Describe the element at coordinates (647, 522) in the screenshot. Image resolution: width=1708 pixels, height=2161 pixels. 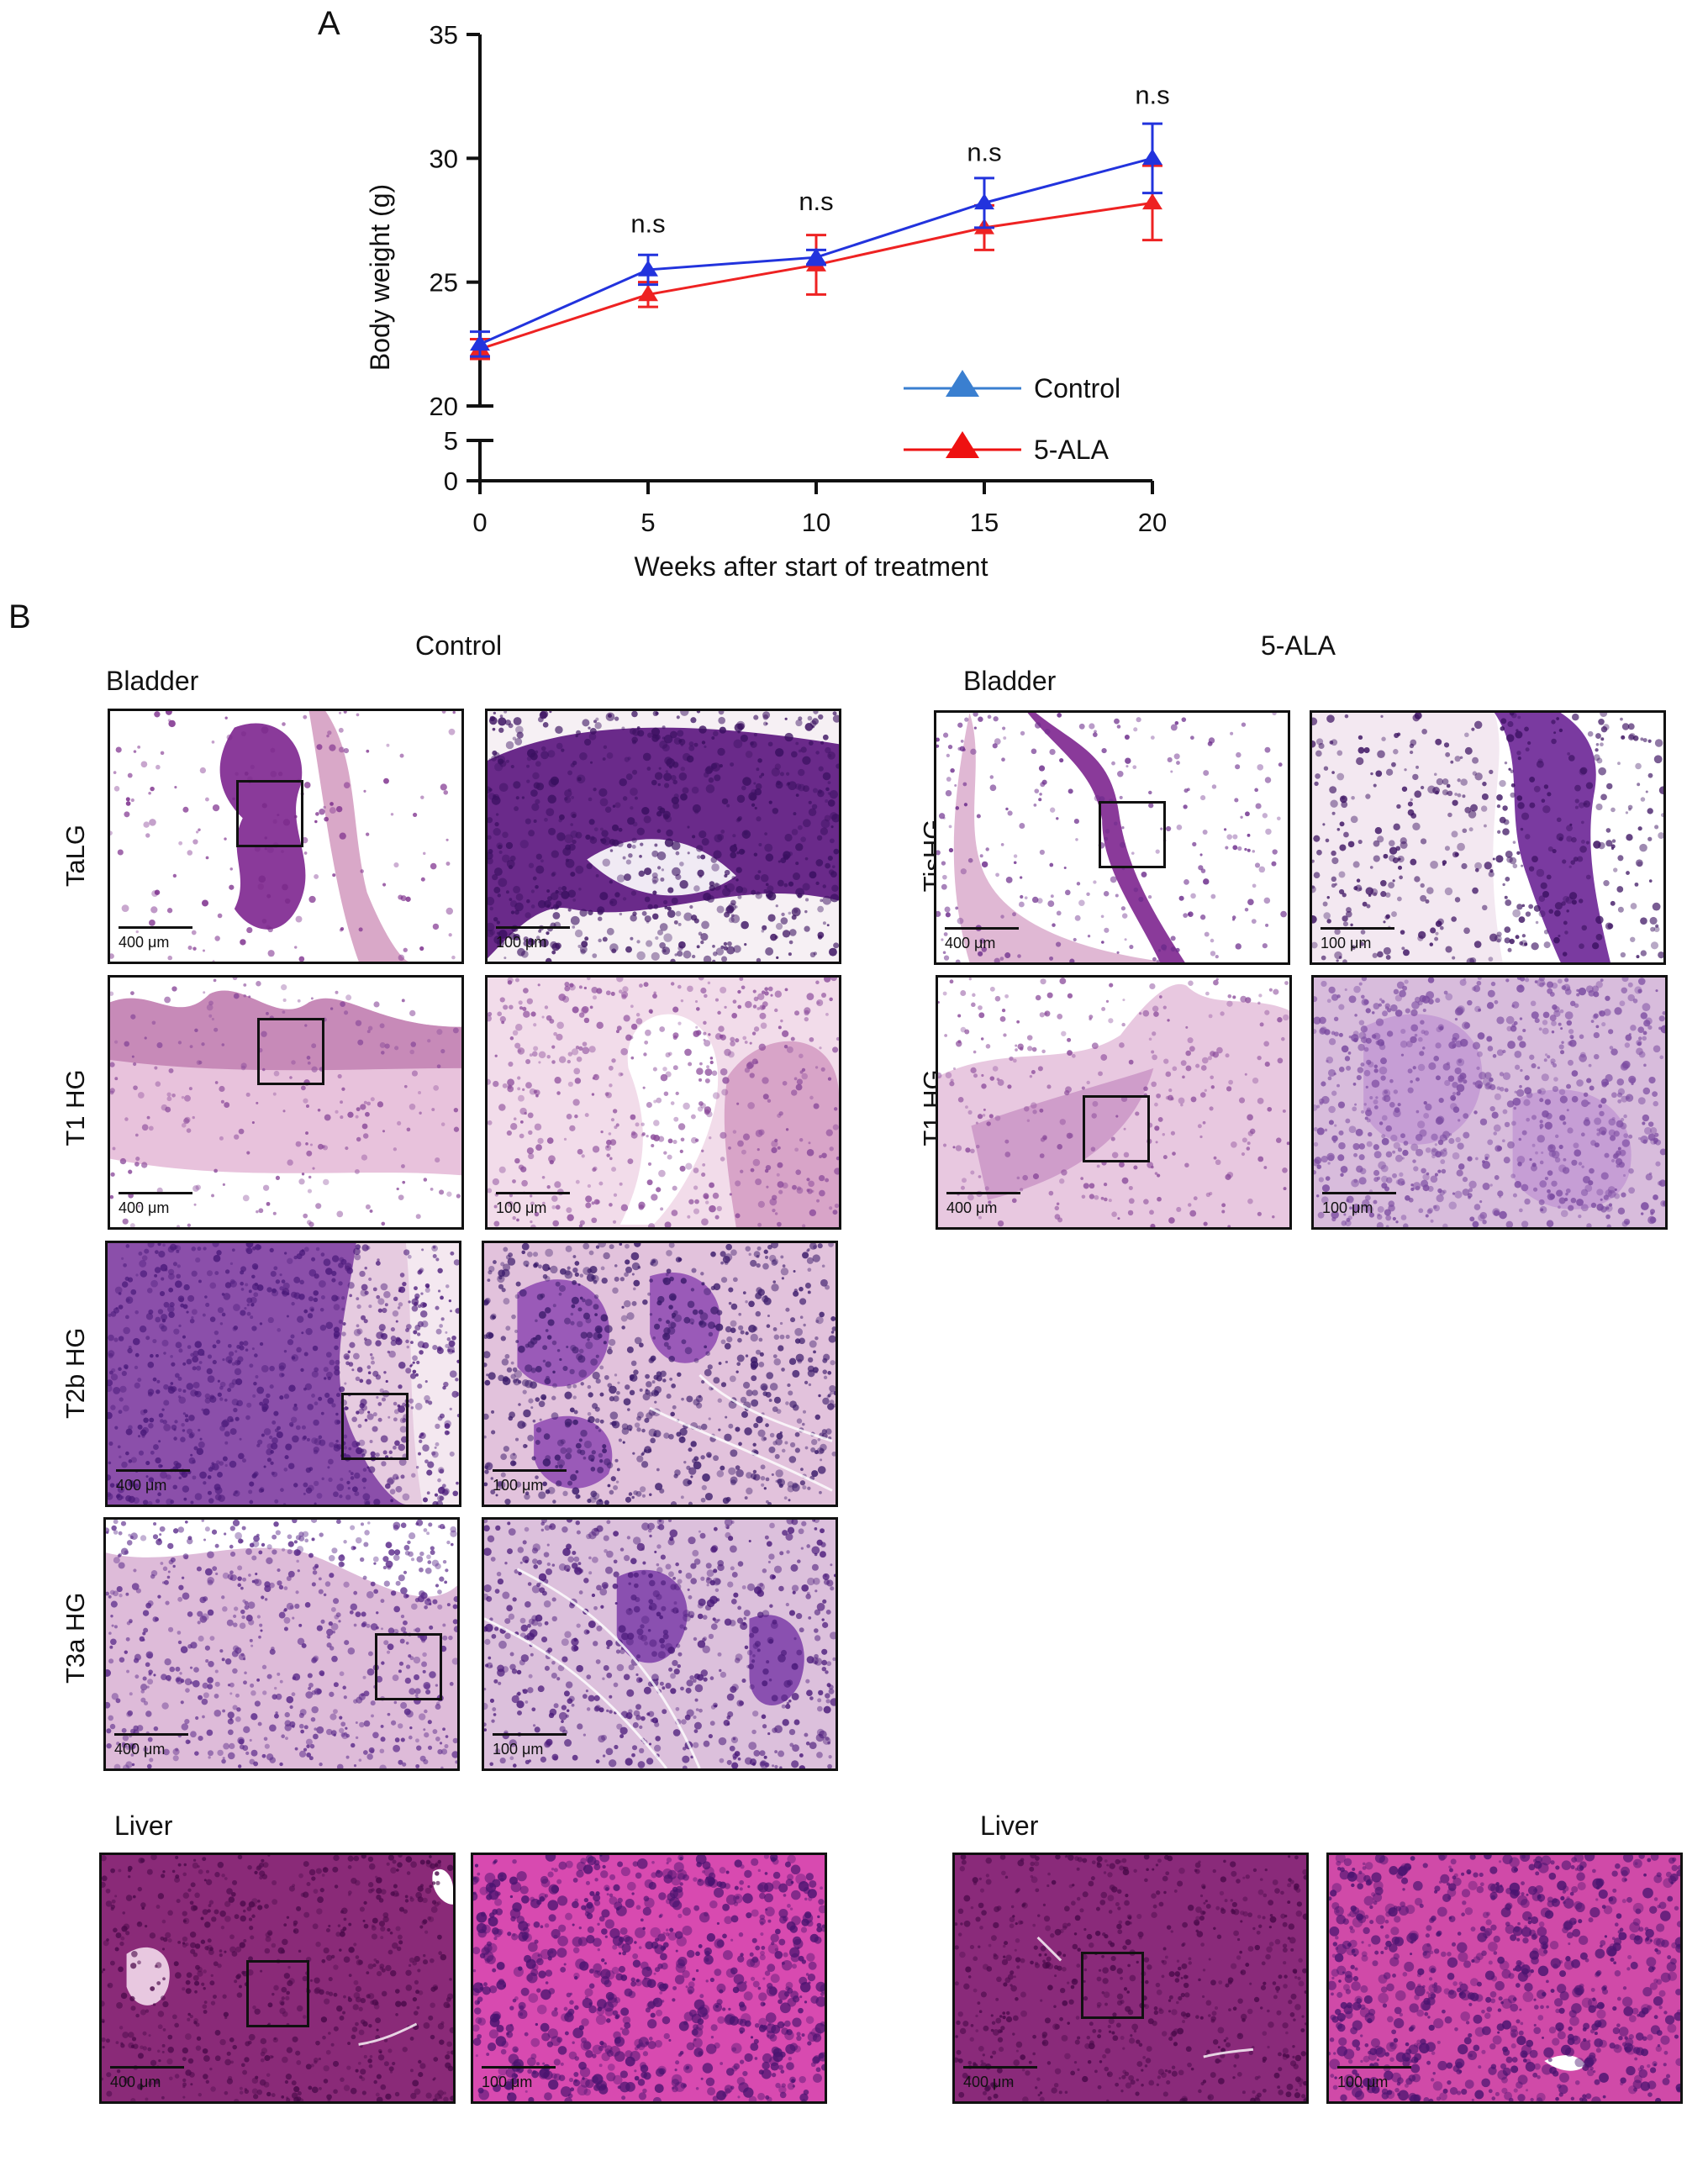
I see `x-tick-label: 5` at that location.